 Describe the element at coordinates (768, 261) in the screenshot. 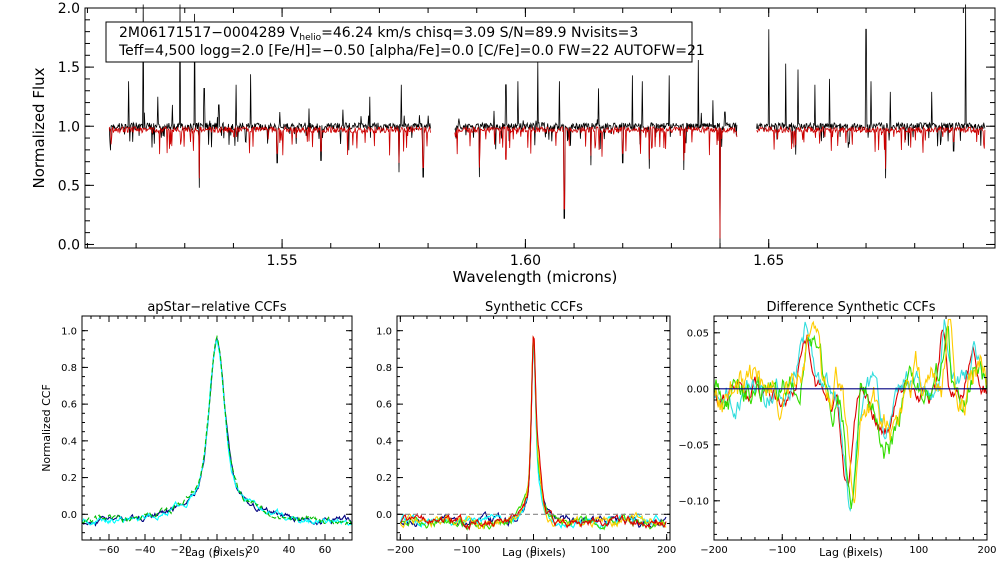

I see `x-tick-label: 1.65` at that location.